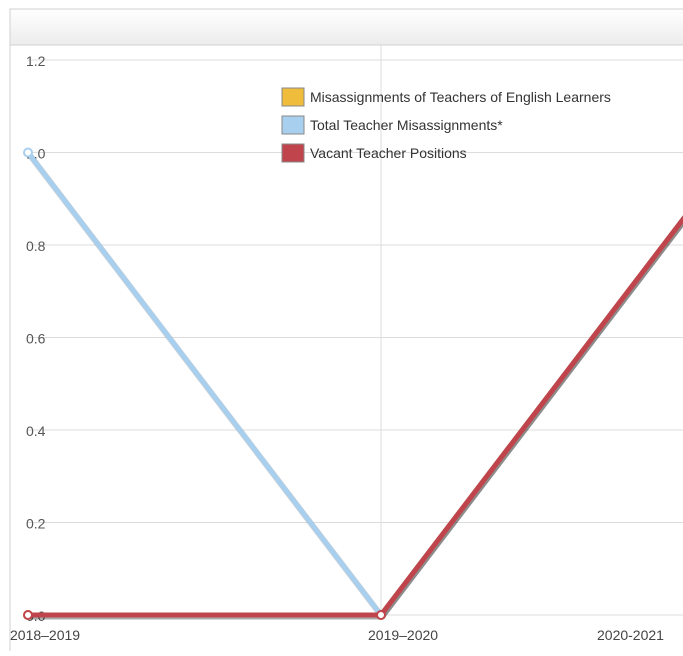 The image size is (683, 656). I want to click on x-tick-label: 2018–2019, so click(45, 635).